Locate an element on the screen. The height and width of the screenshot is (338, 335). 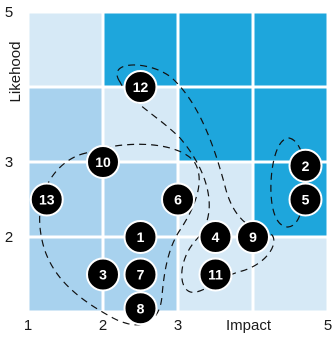
y-tick-label: 5 is located at coordinates (9, 12).